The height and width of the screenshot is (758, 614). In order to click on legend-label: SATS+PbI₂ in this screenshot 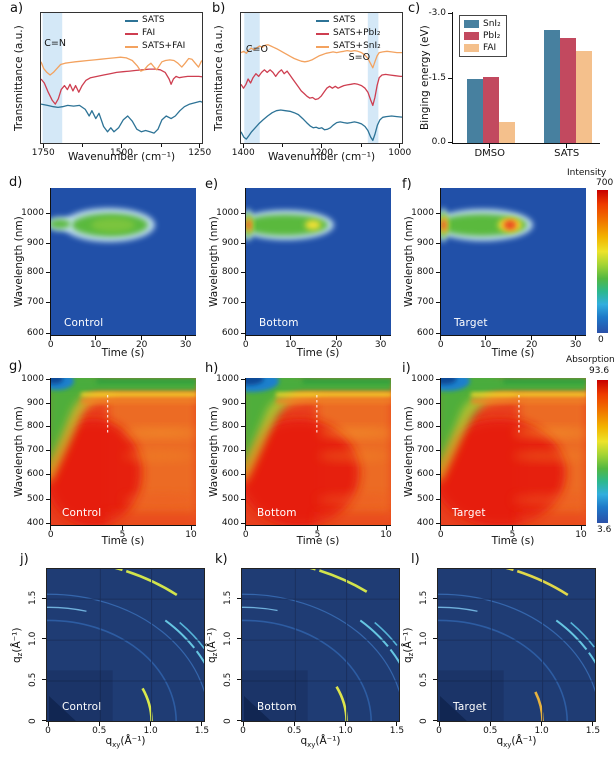, I will do `click(357, 33)`.